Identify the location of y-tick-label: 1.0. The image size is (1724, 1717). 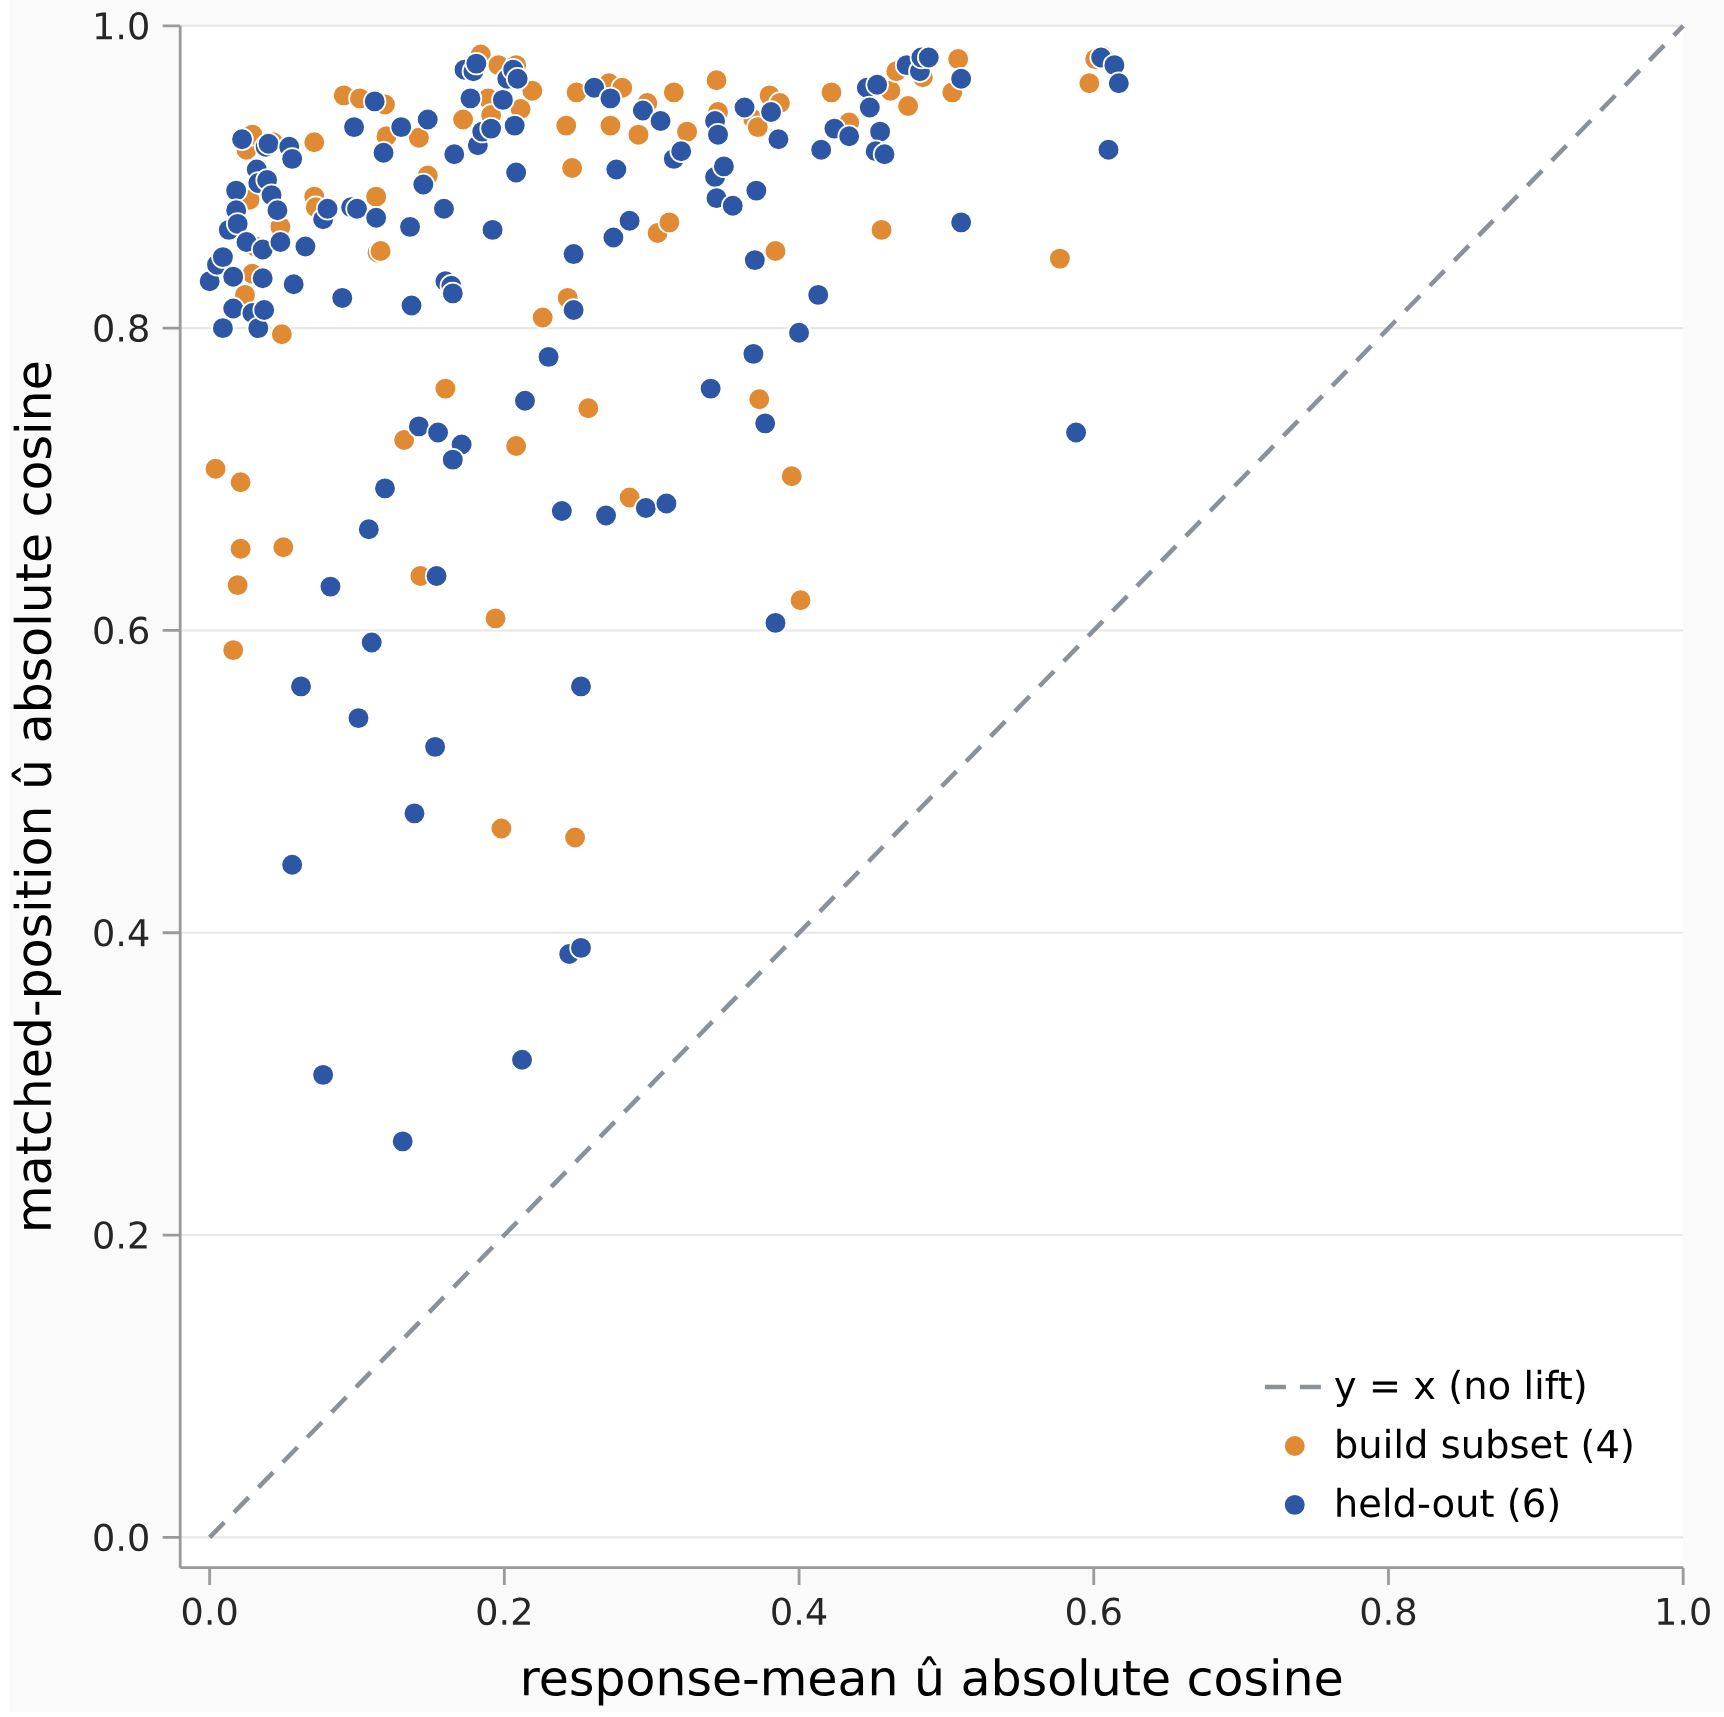
(121, 25).